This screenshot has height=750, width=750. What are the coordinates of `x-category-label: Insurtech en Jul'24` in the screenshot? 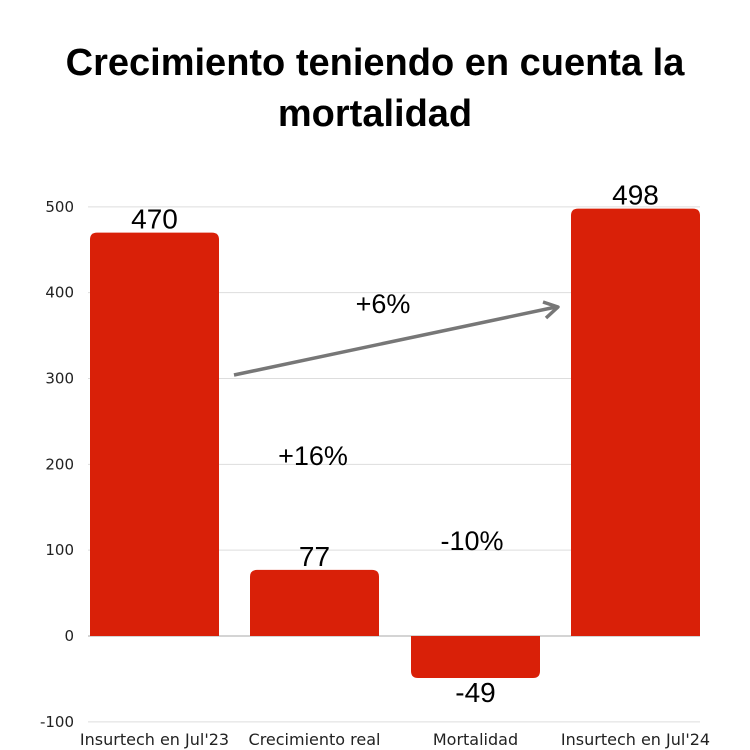 It's located at (635, 739).